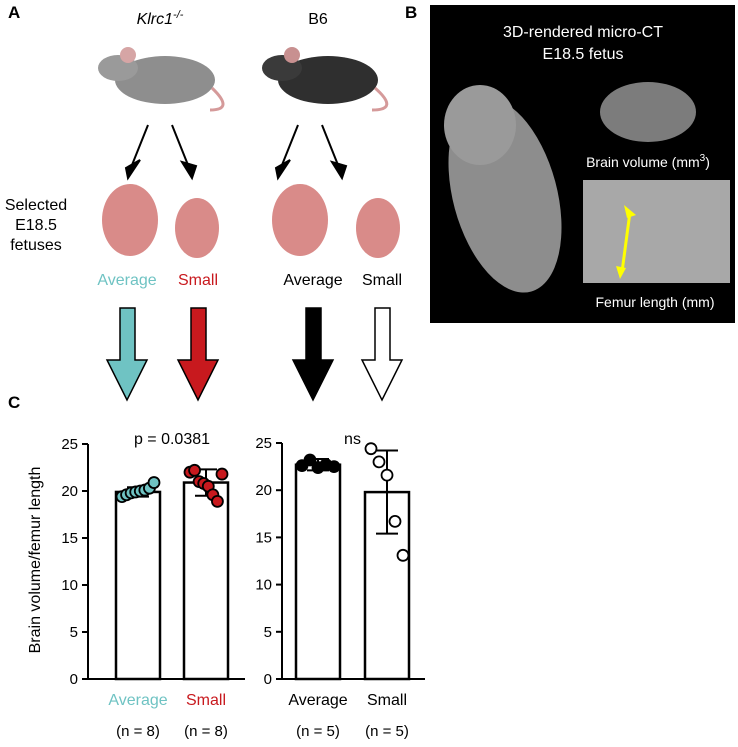 This screenshot has height=747, width=738. Describe the element at coordinates (36, 245) in the screenshot. I see `row-label: fetuses` at that location.